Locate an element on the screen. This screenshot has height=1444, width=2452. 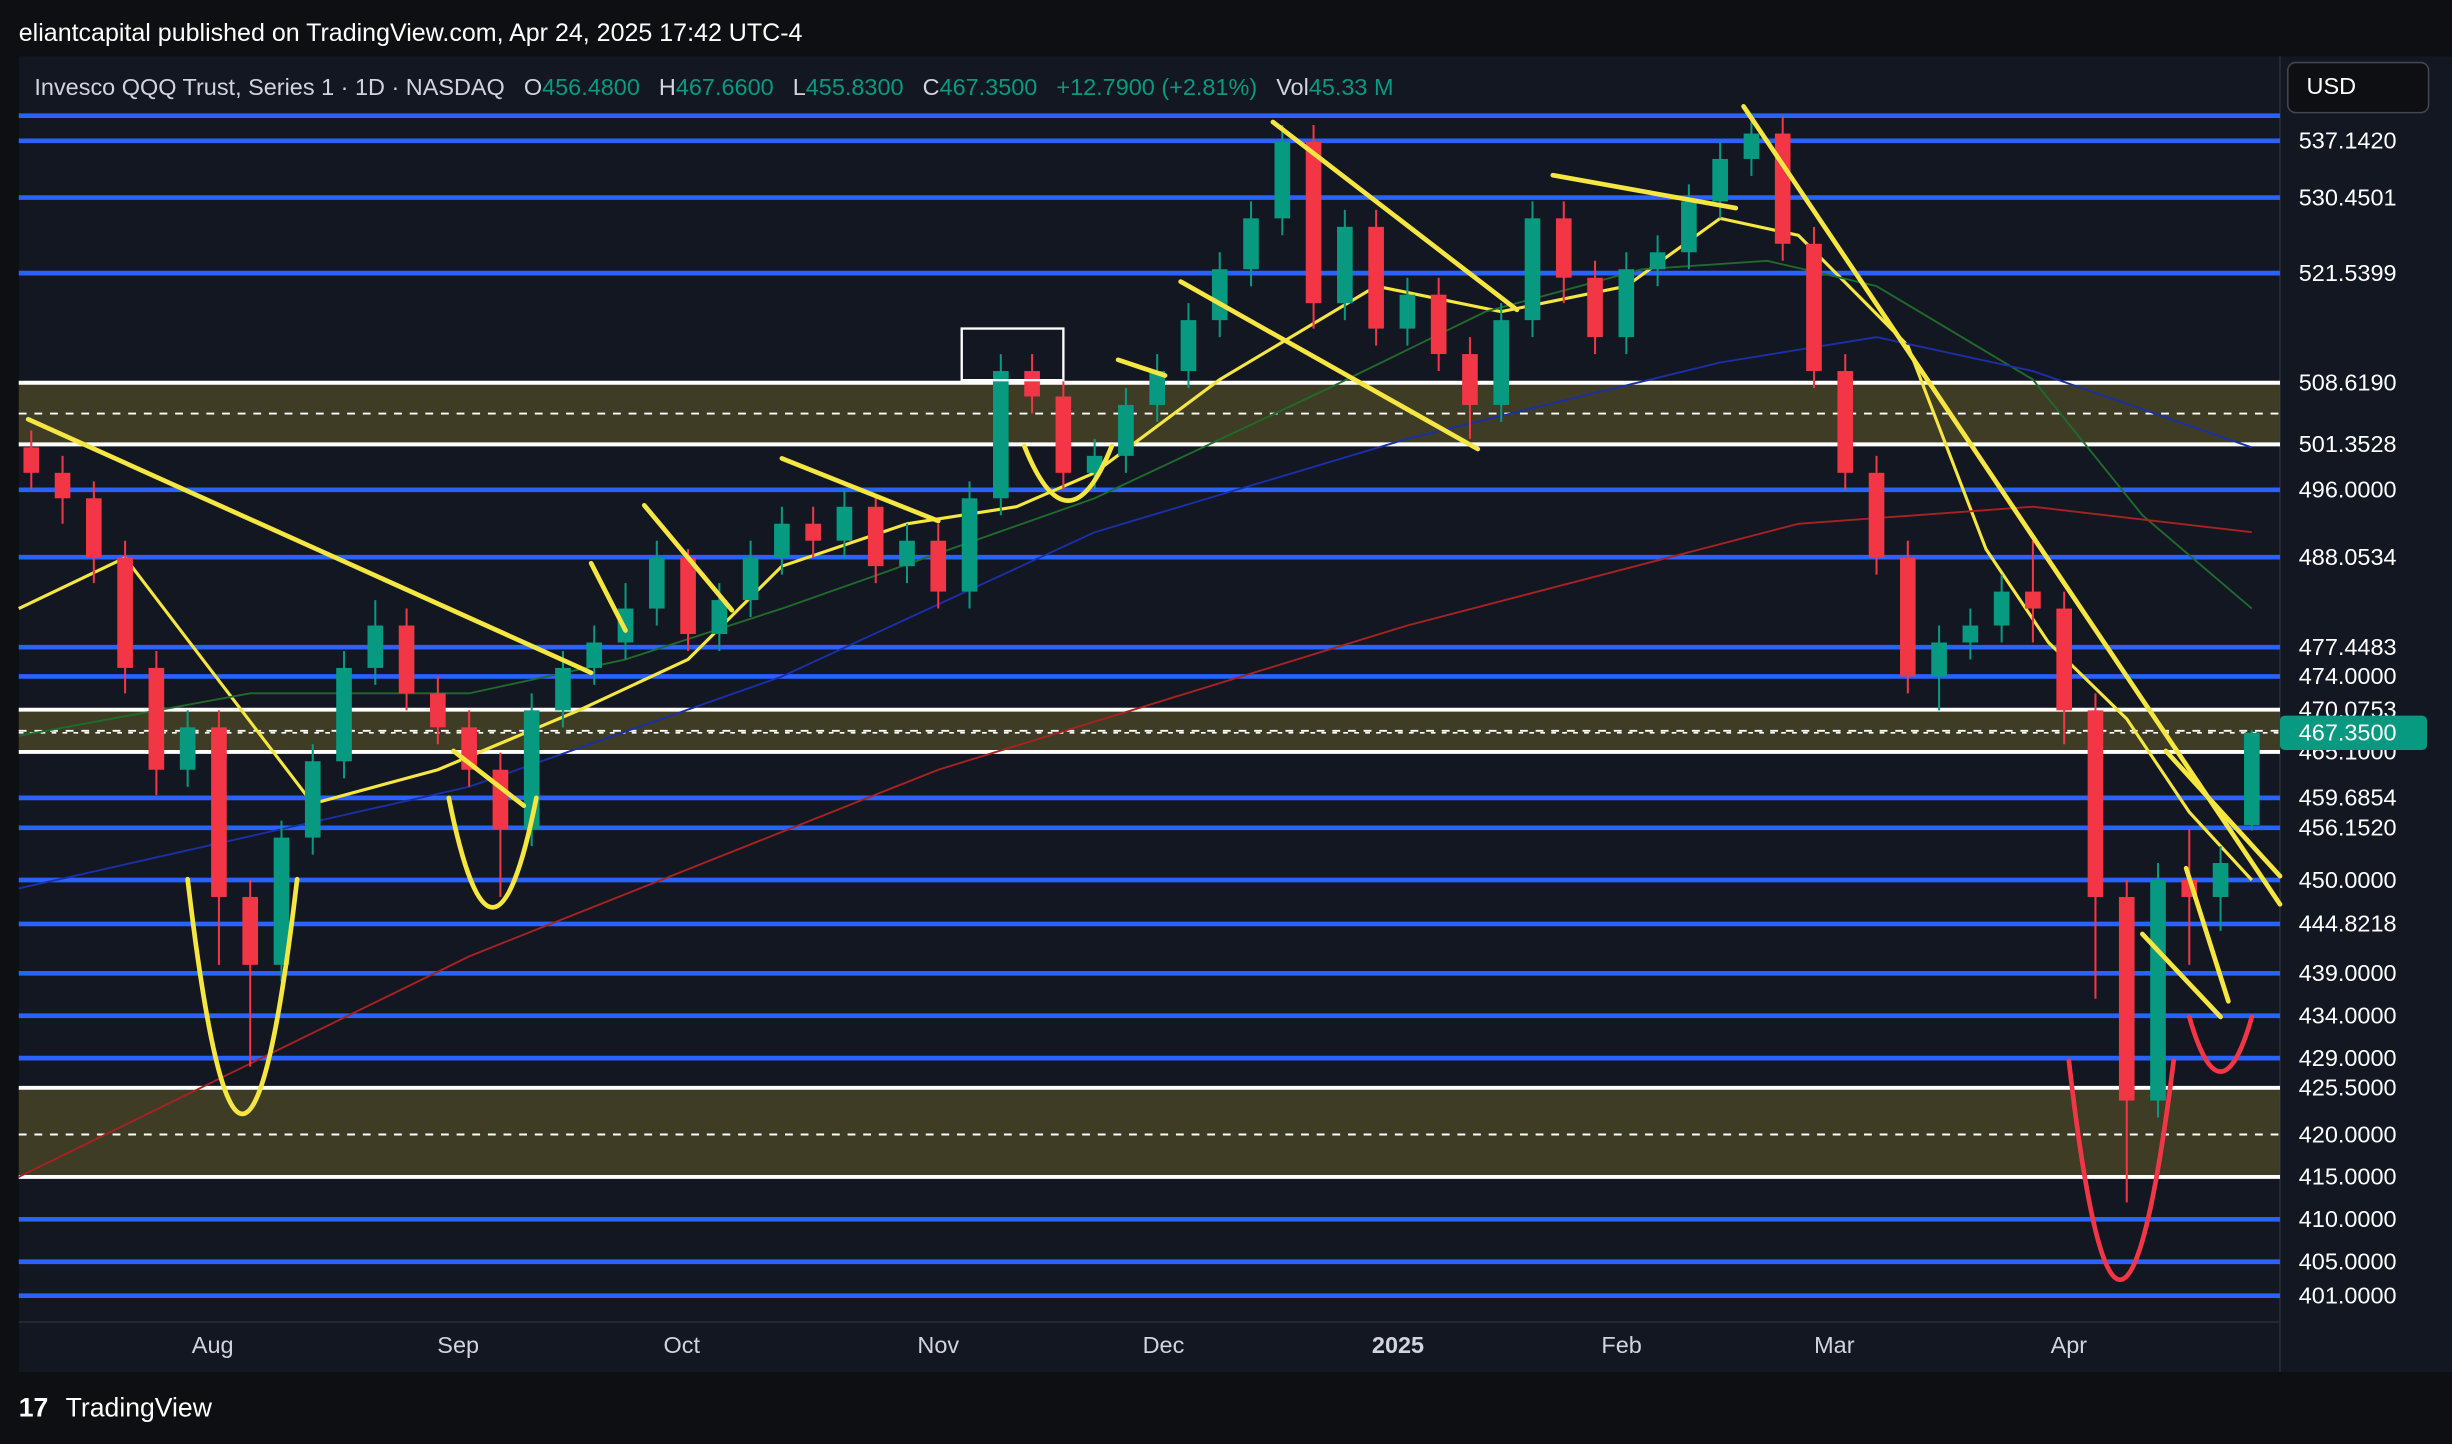
y-tick-label: 521.5399 is located at coordinates (2348, 273).